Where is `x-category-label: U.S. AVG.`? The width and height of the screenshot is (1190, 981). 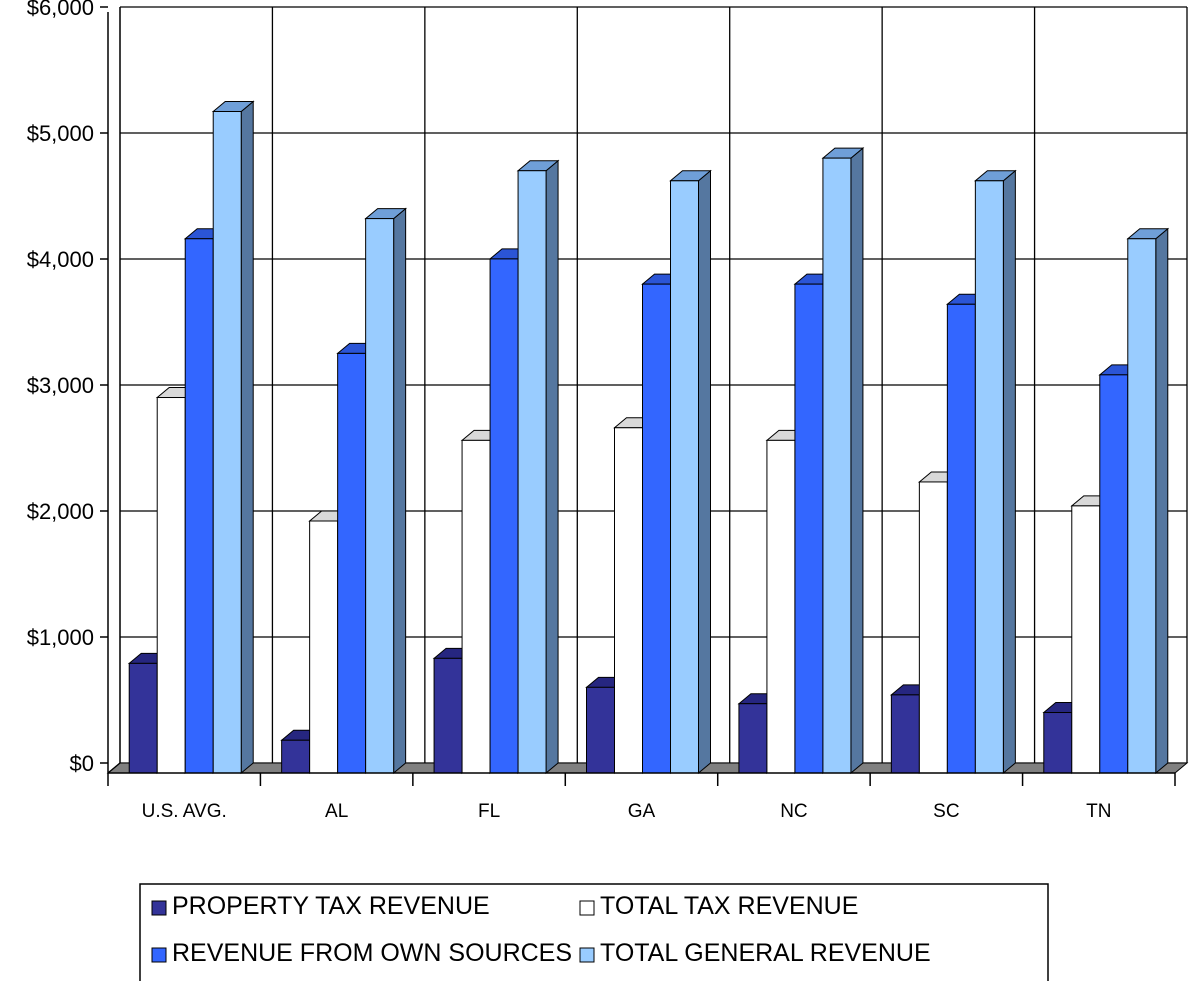 x-category-label: U.S. AVG. is located at coordinates (184, 811).